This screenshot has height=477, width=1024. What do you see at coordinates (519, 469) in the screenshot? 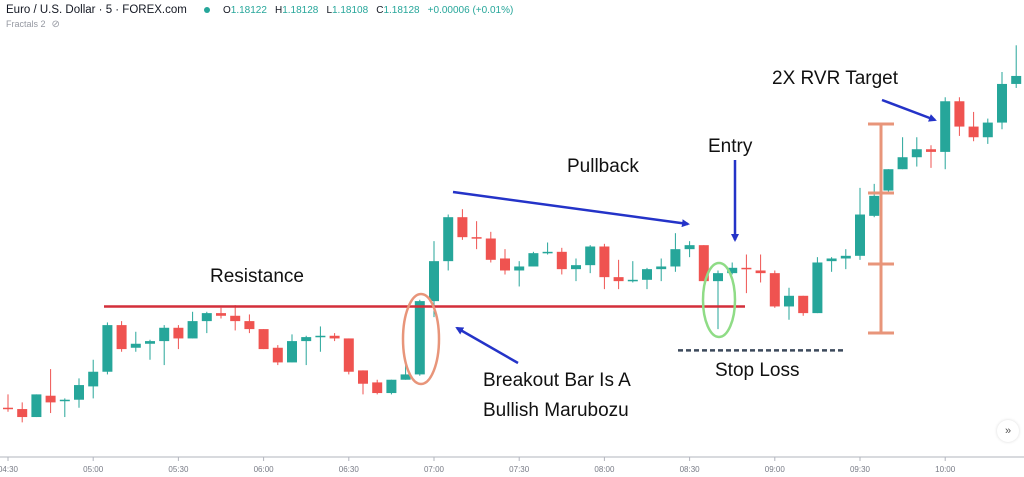
I see `x-tick-label: 07:30` at bounding box center [519, 469].